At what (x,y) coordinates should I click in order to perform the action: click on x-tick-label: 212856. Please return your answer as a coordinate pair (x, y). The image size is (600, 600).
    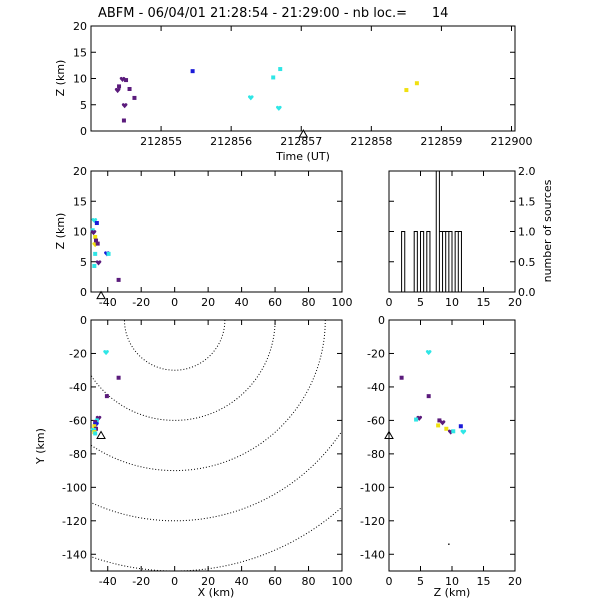
    Looking at the image, I should click on (231, 141).